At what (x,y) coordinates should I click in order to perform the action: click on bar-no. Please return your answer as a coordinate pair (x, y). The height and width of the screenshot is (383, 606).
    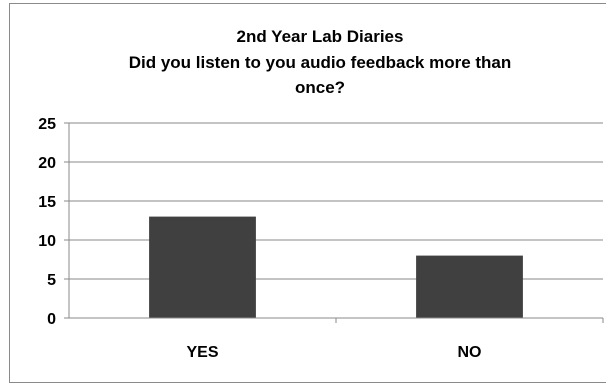
    Looking at the image, I should click on (469, 286).